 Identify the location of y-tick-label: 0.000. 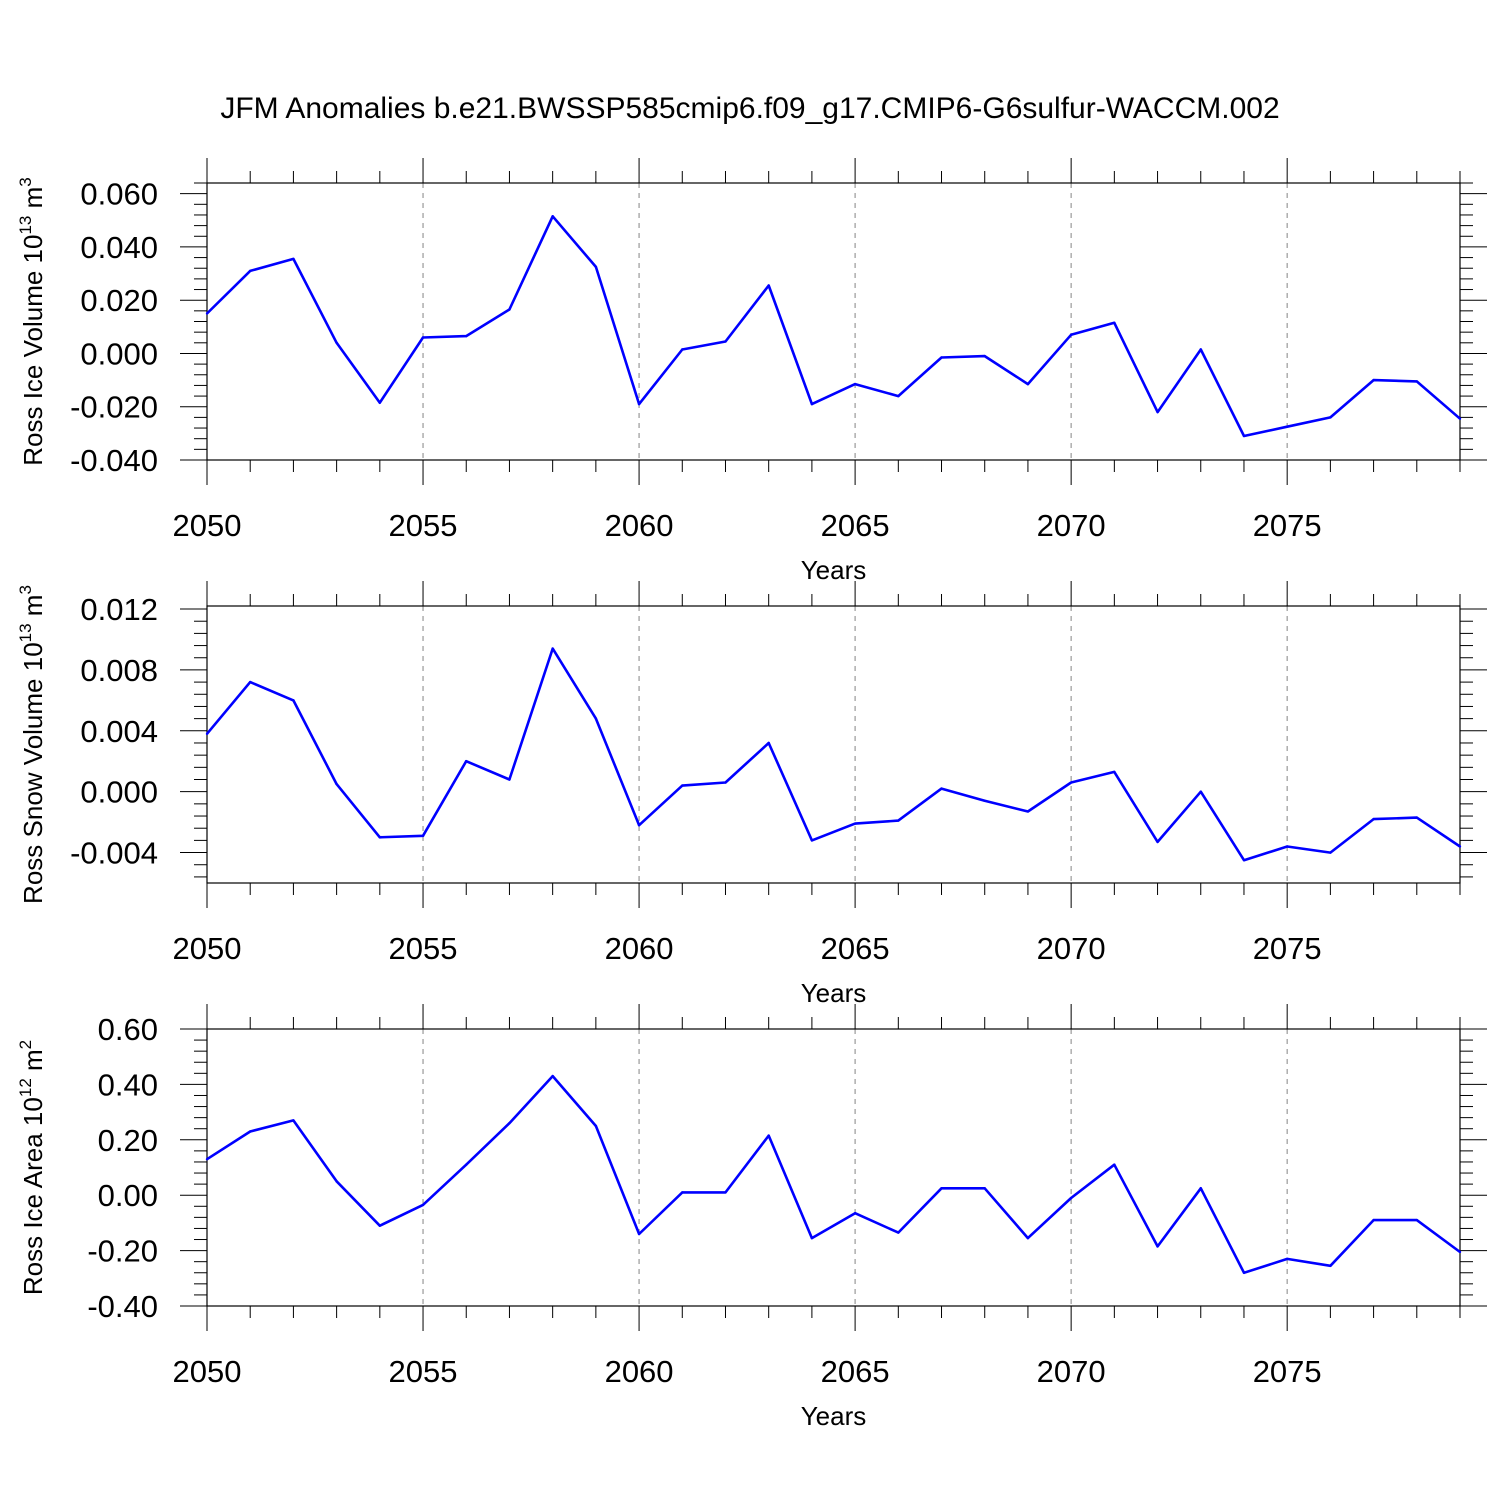
(119, 792).